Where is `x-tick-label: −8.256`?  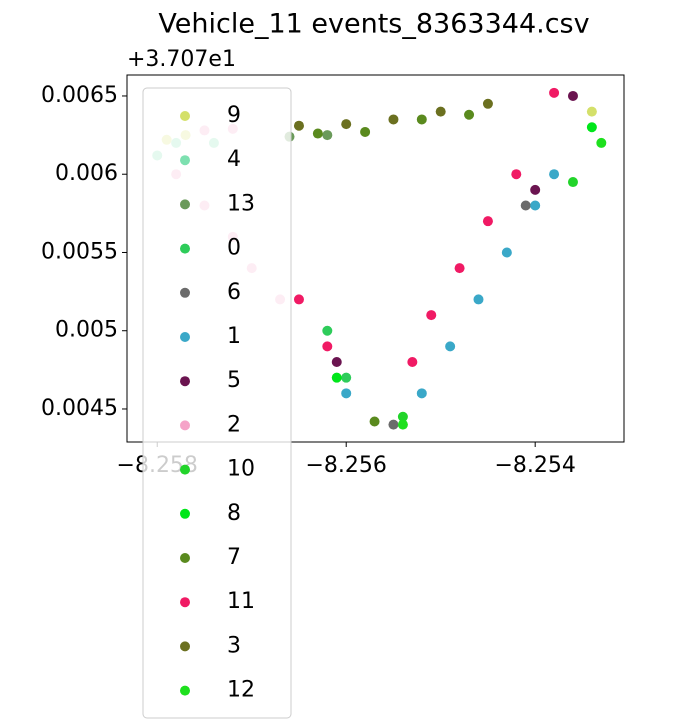 x-tick-label: −8.256 is located at coordinates (345, 465).